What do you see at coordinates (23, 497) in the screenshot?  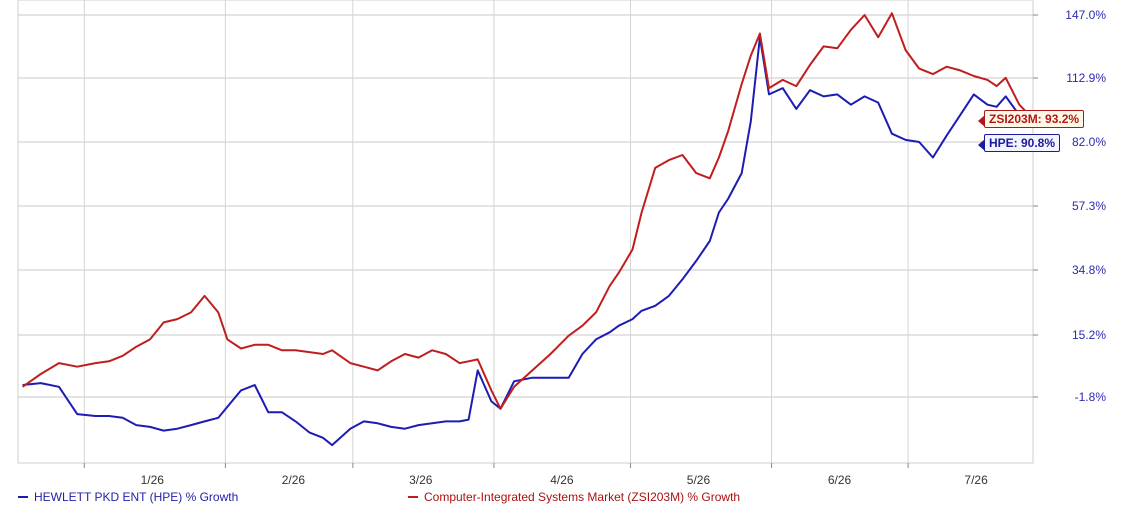 I see `legend-swatch-hpe` at bounding box center [23, 497].